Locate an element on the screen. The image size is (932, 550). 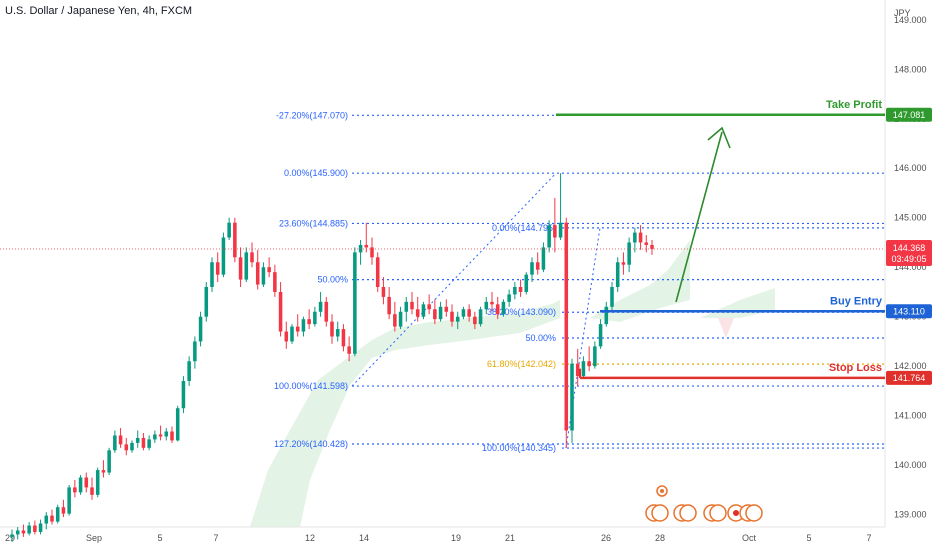
fib-level-label: 38.20%(143.090) is located at coordinates (521, 312).